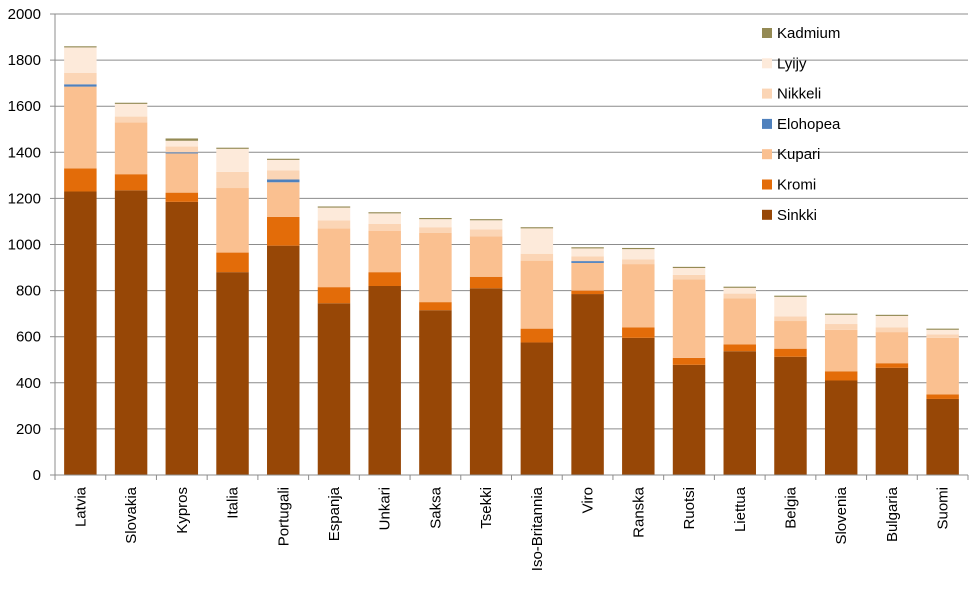 This screenshot has width=973, height=597. I want to click on x-category-label: Slovenia, so click(841, 515).